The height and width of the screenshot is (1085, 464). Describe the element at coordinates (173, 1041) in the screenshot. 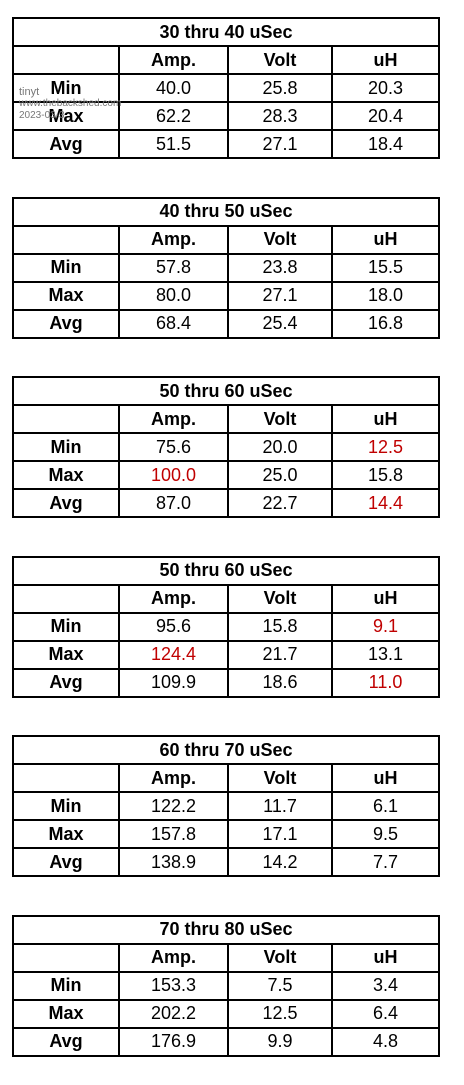

I see `value-cell: 176.9` at that location.